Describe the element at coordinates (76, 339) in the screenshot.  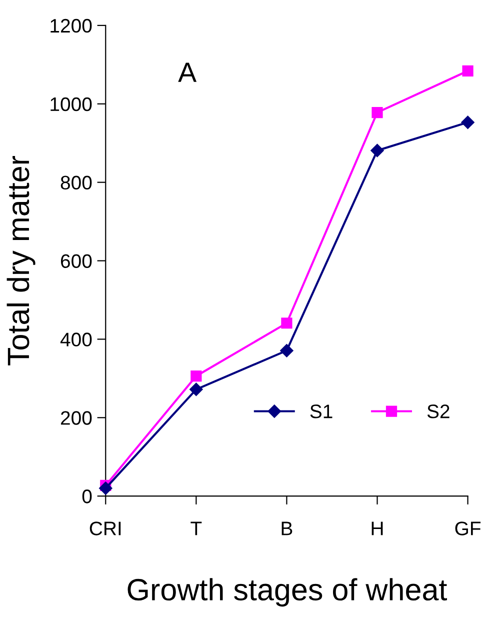
I see `y-tick-label: 400` at that location.